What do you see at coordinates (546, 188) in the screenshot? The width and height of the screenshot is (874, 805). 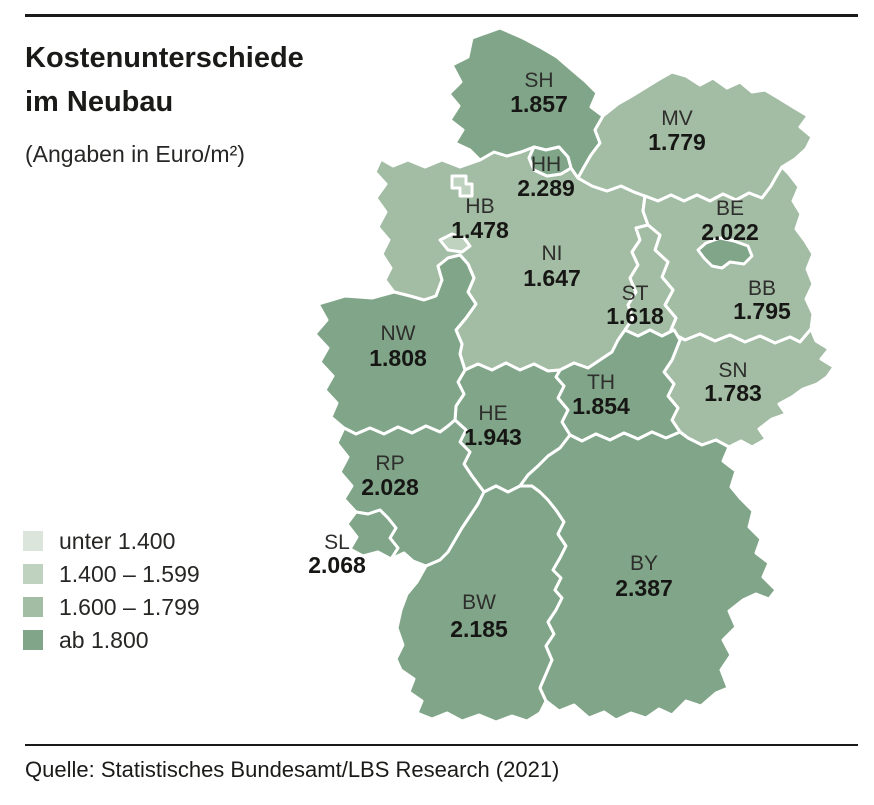 I see `state-value-label-HH: 2.289` at bounding box center [546, 188].